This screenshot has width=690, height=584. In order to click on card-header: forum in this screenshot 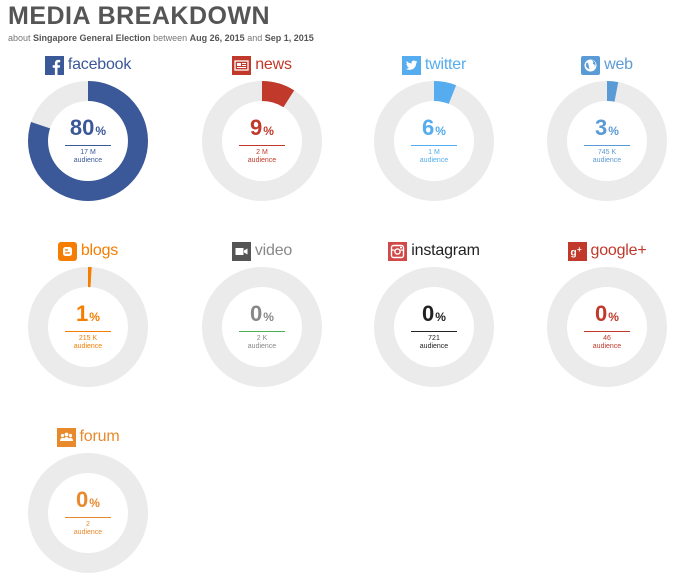, I will do `click(88, 437)`.